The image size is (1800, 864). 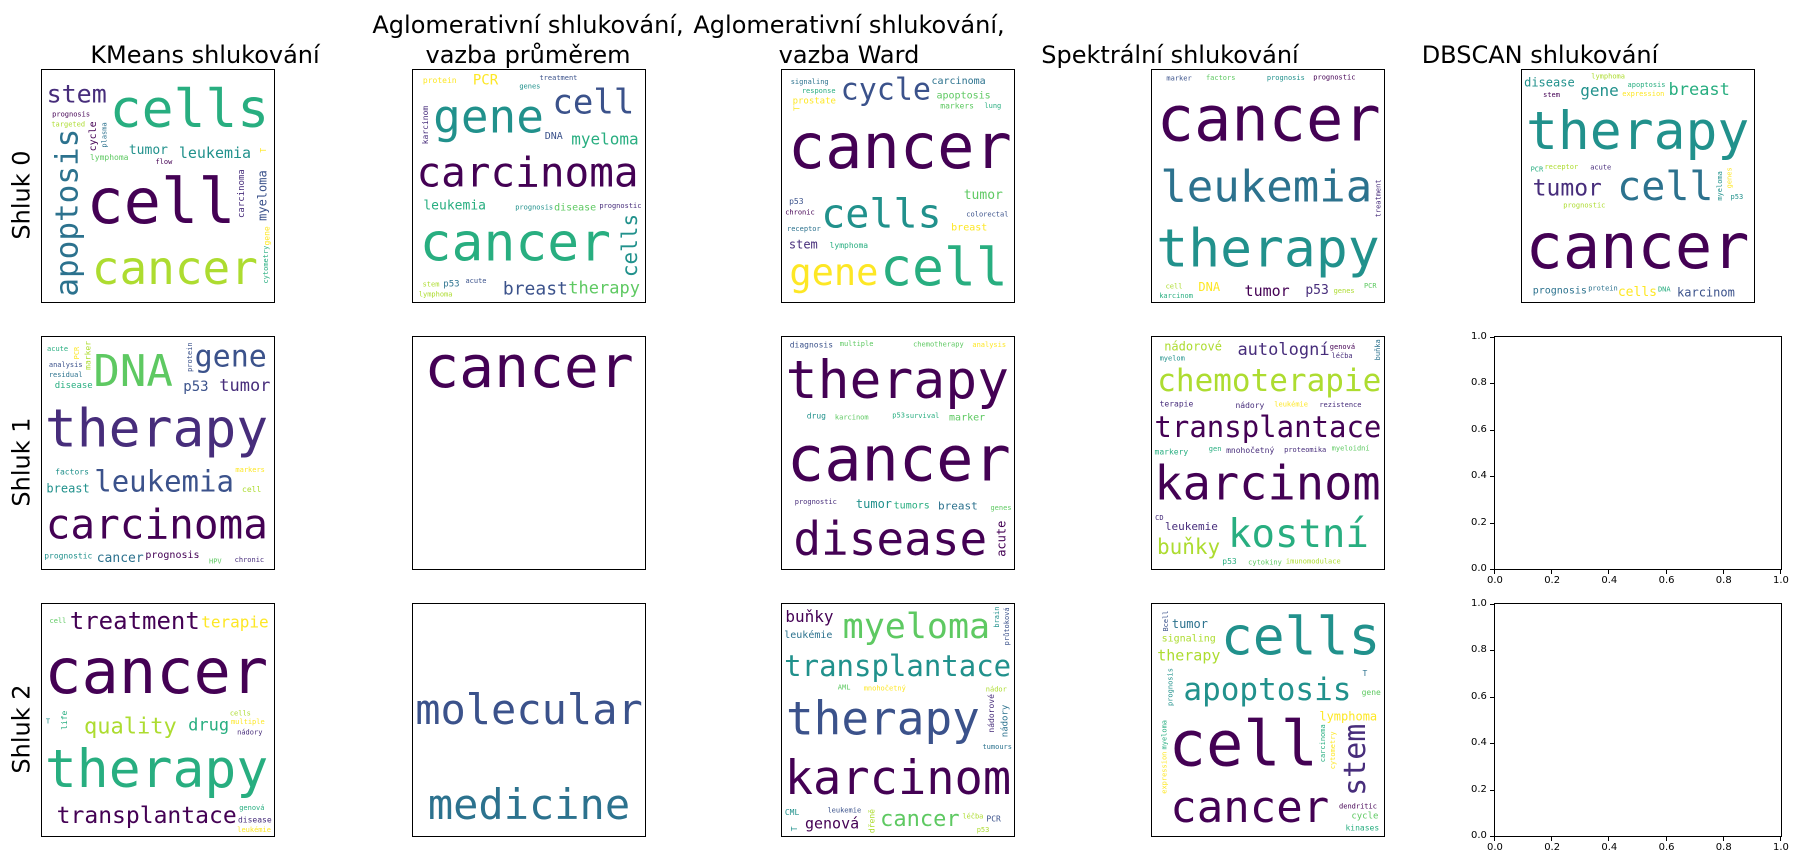 What do you see at coordinates (816, 502) in the screenshot?
I see `wordcloud-word: prognostic` at bounding box center [816, 502].